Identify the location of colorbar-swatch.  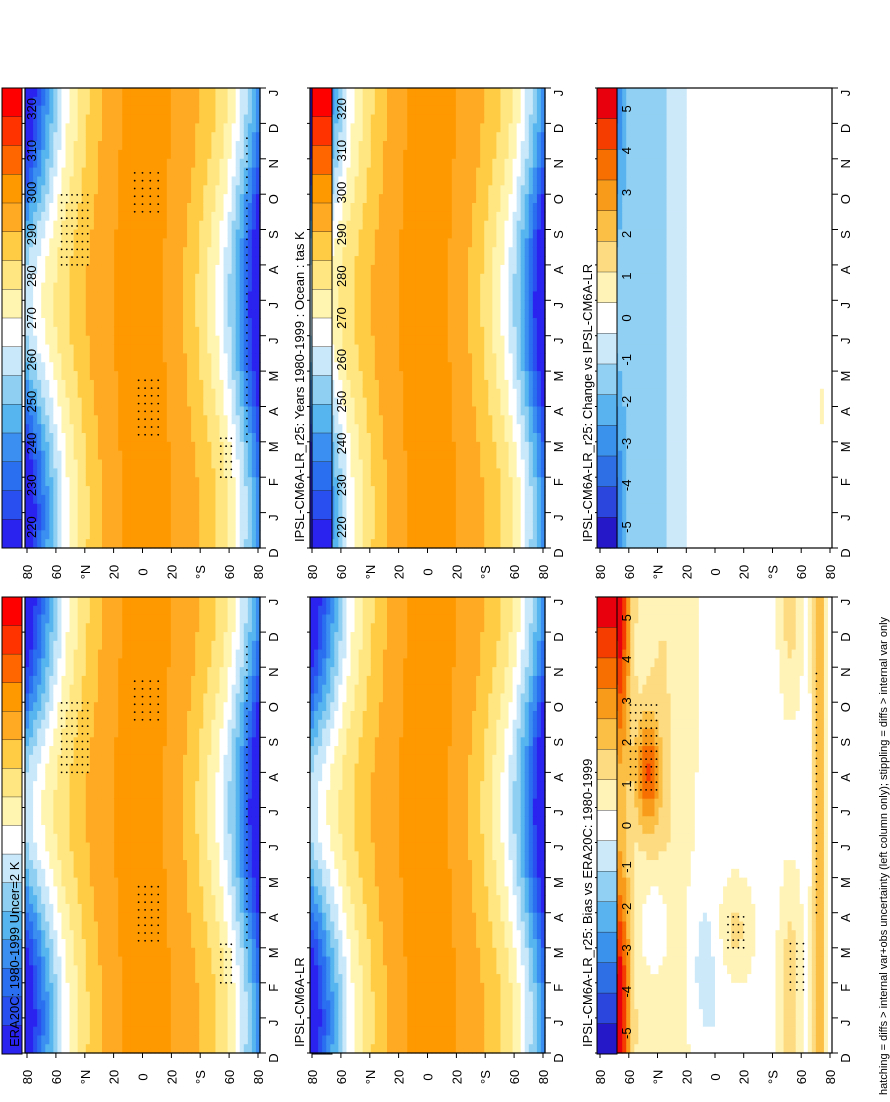
(12, 697).